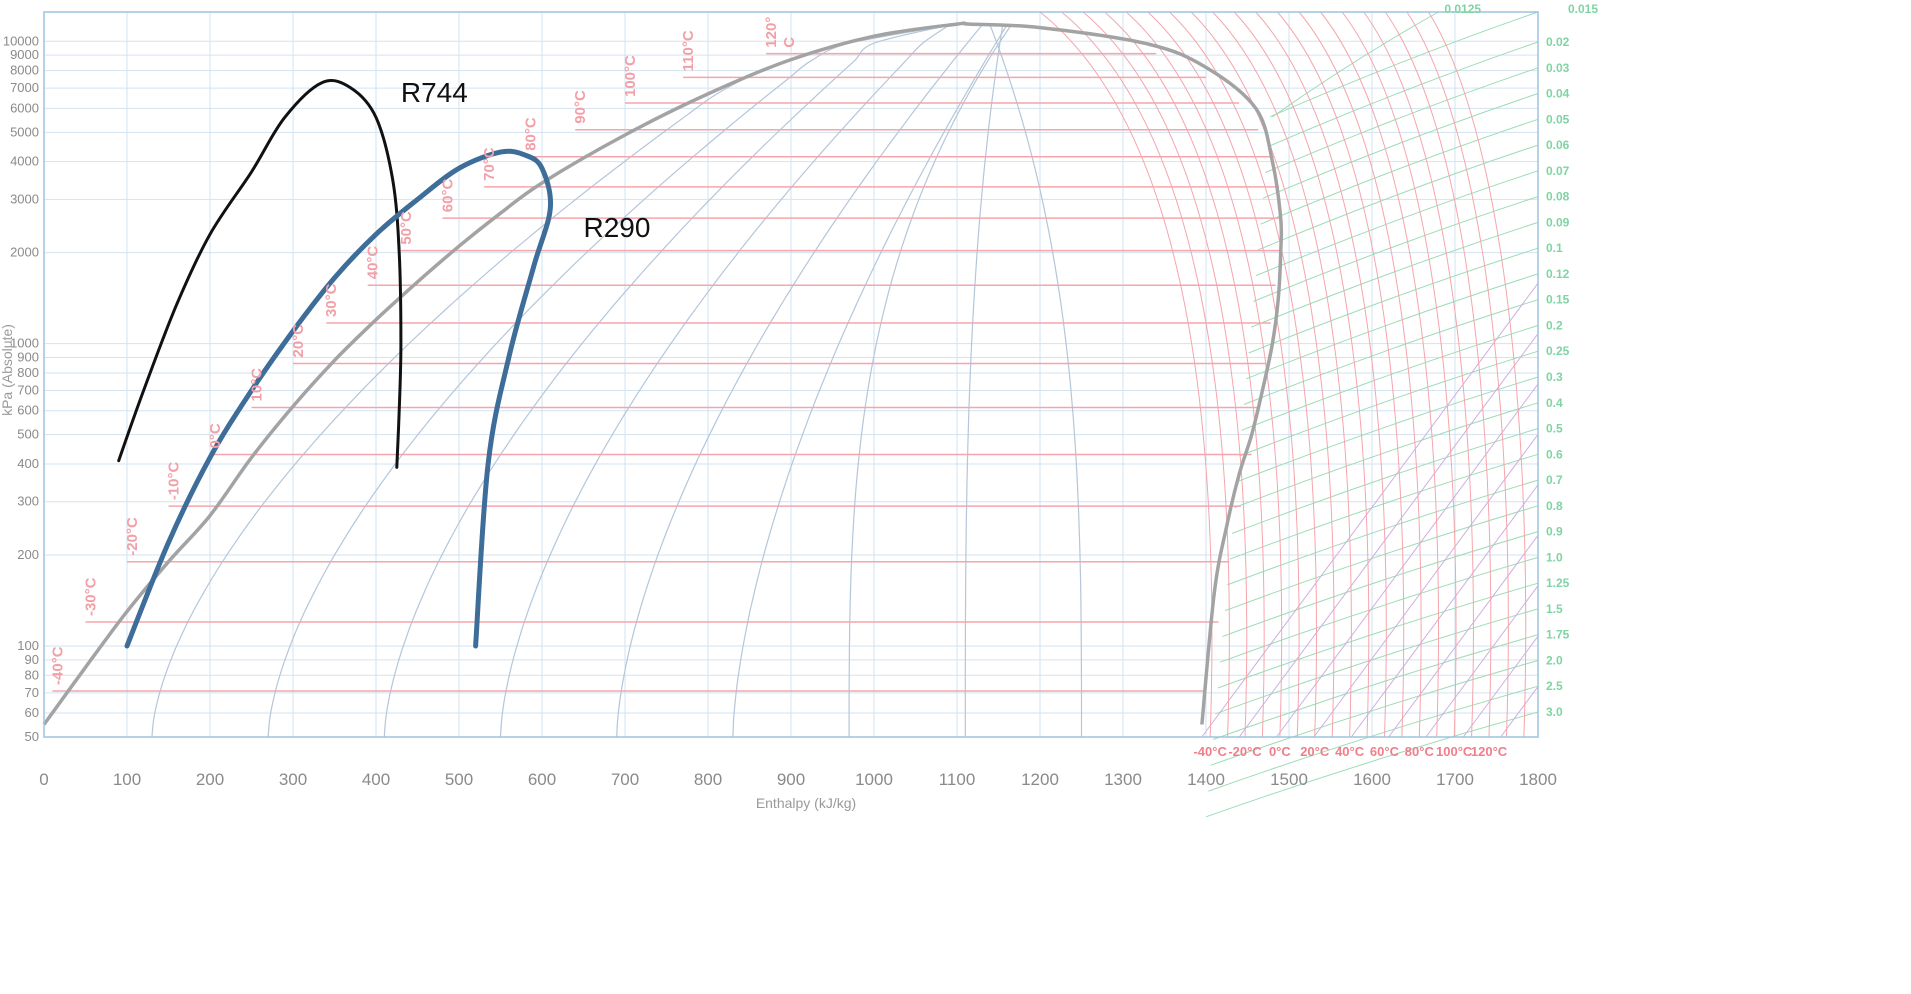 The width and height of the screenshot is (1911, 994). I want to click on y-tick-label: 400, so click(28, 463).